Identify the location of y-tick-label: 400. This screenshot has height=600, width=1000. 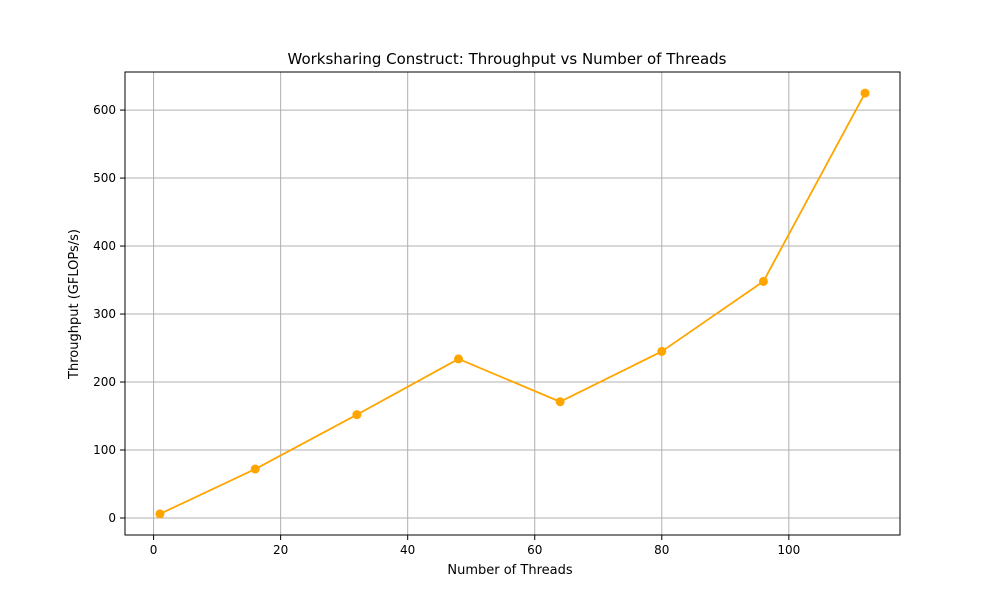
(104, 246).